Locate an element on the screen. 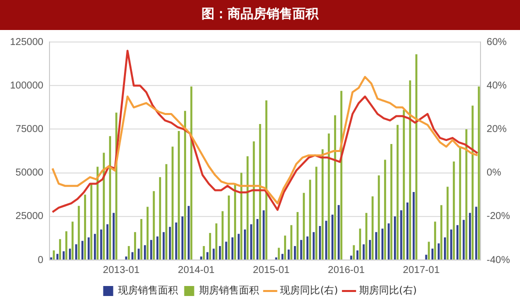  y-tick-label: 50000 is located at coordinates (30, 173).